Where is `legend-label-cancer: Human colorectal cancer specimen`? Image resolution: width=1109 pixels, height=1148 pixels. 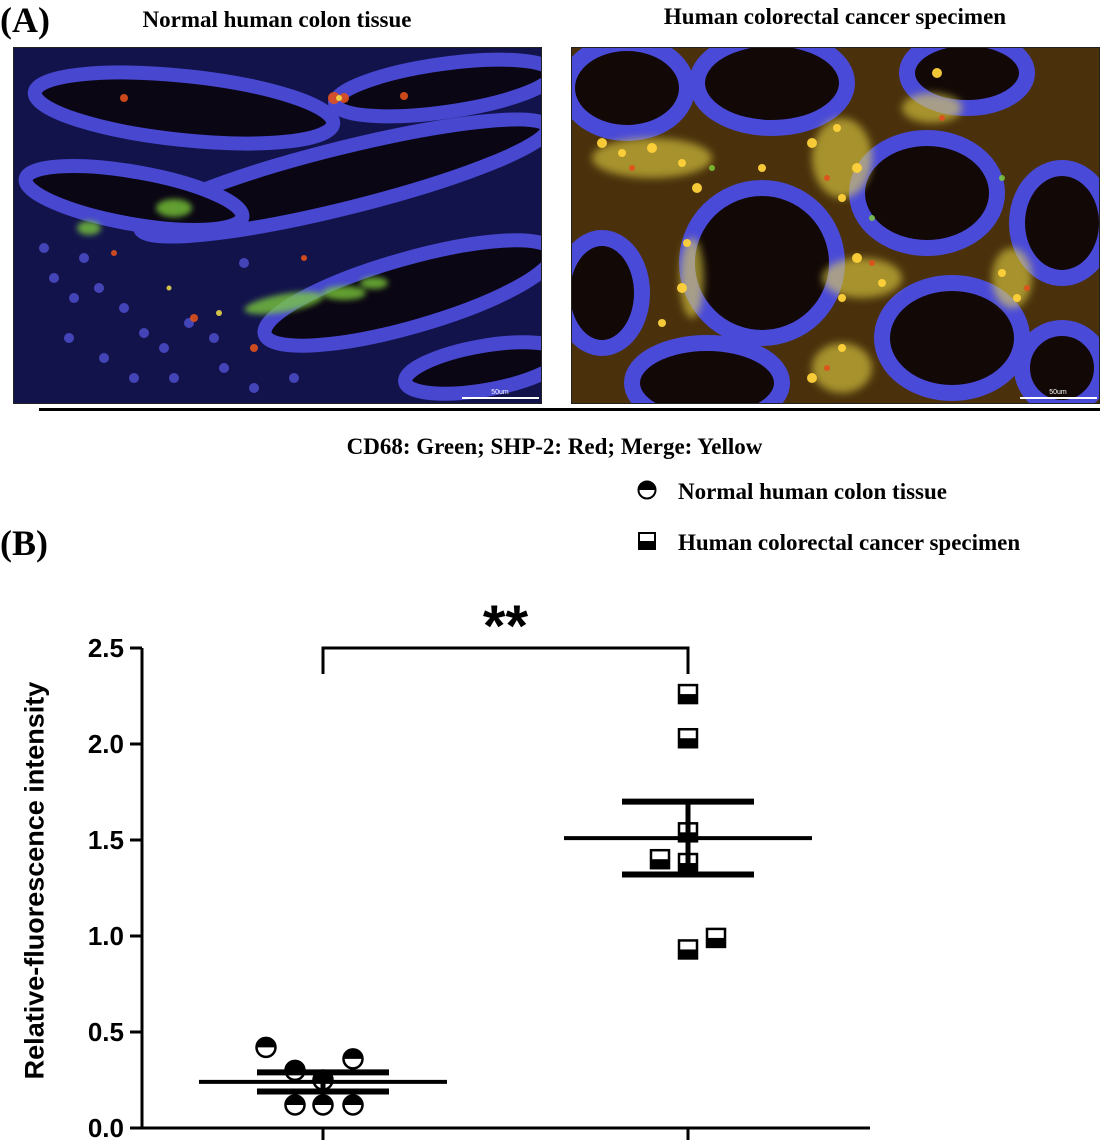
legend-label-cancer: Human colorectal cancer specimen is located at coordinates (849, 542).